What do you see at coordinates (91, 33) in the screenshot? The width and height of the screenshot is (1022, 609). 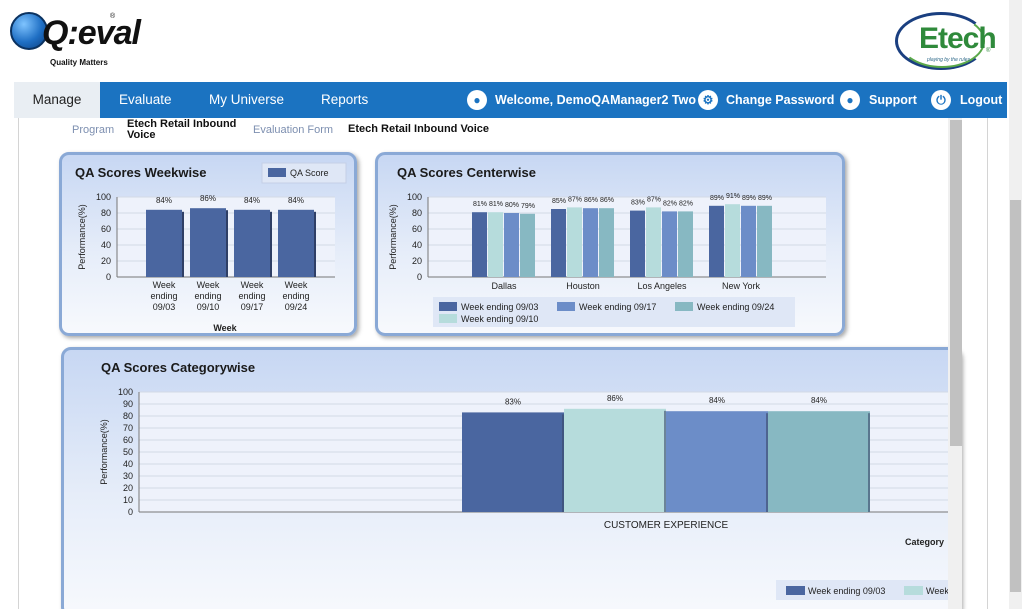 I see `qeval-logo-text: Q:eval` at bounding box center [91, 33].